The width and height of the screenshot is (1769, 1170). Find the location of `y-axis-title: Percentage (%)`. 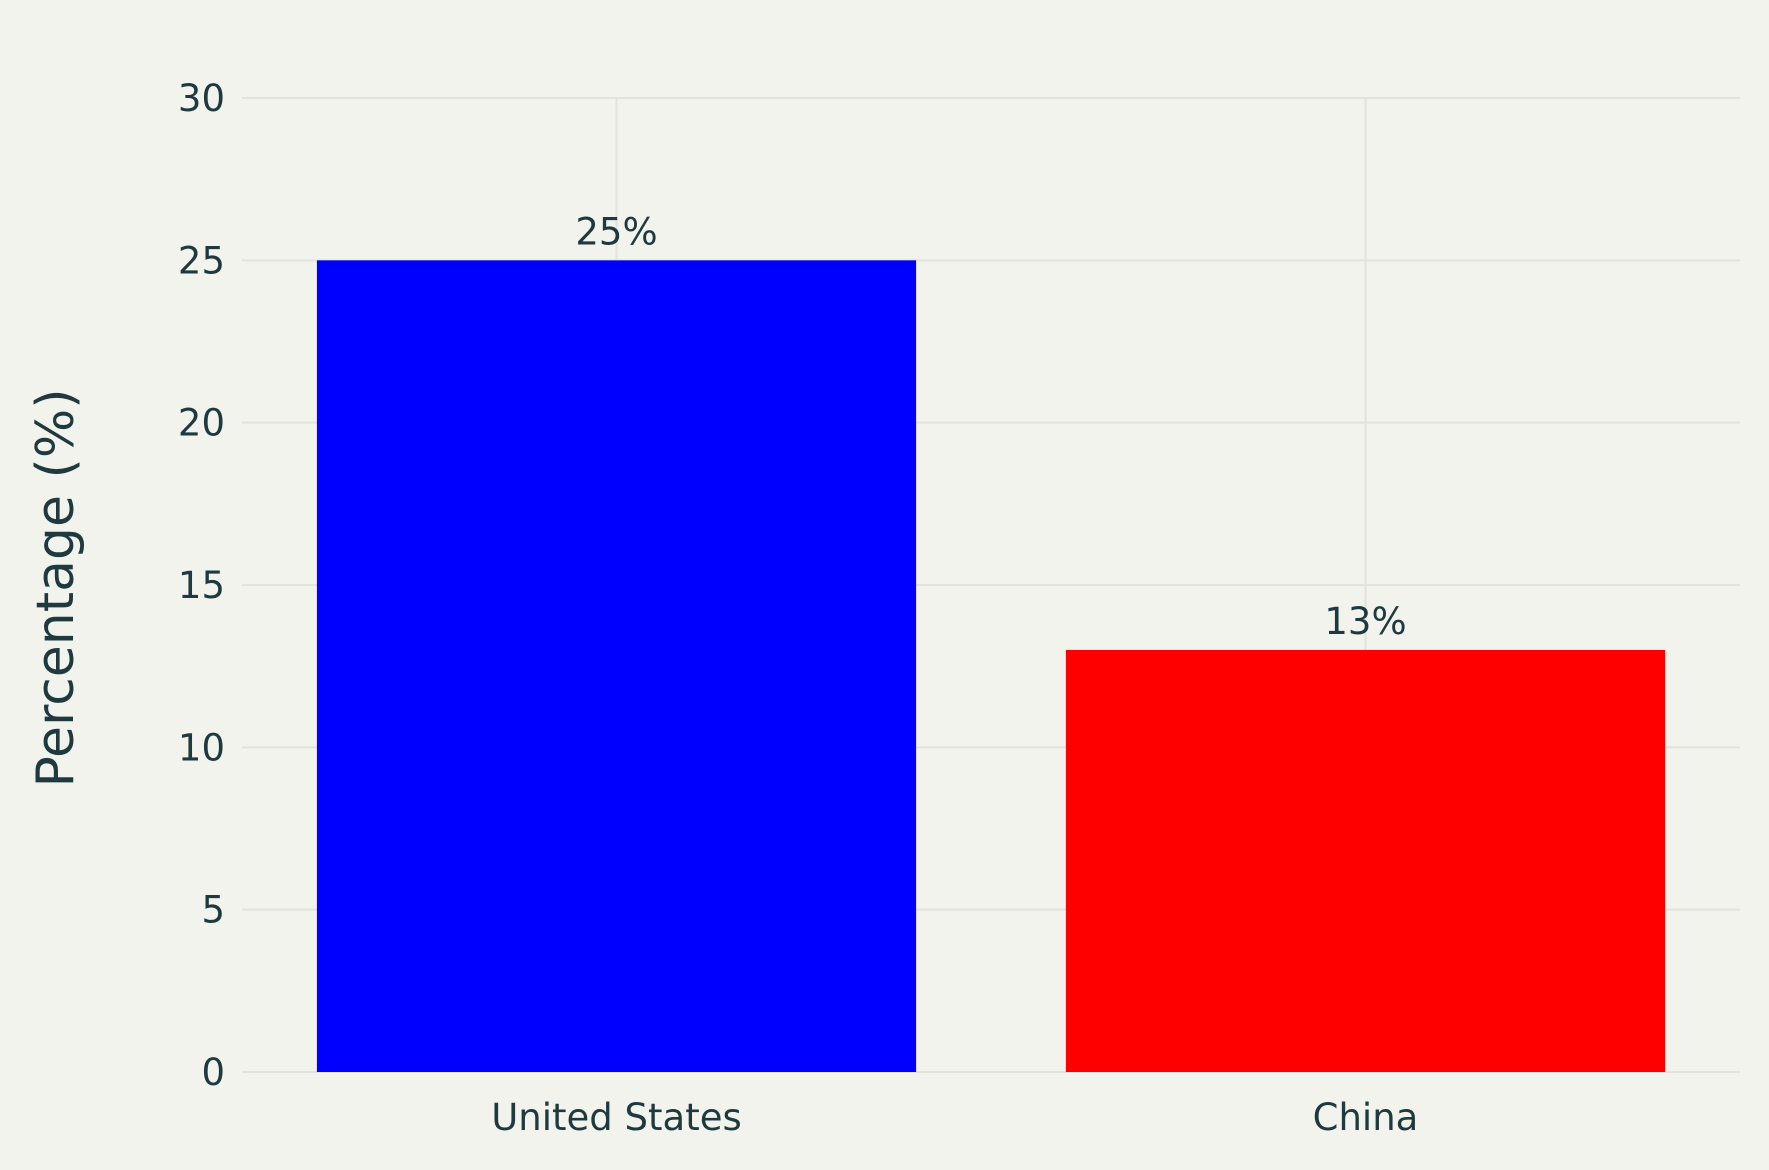

y-axis-title: Percentage (%) is located at coordinates (56, 587).